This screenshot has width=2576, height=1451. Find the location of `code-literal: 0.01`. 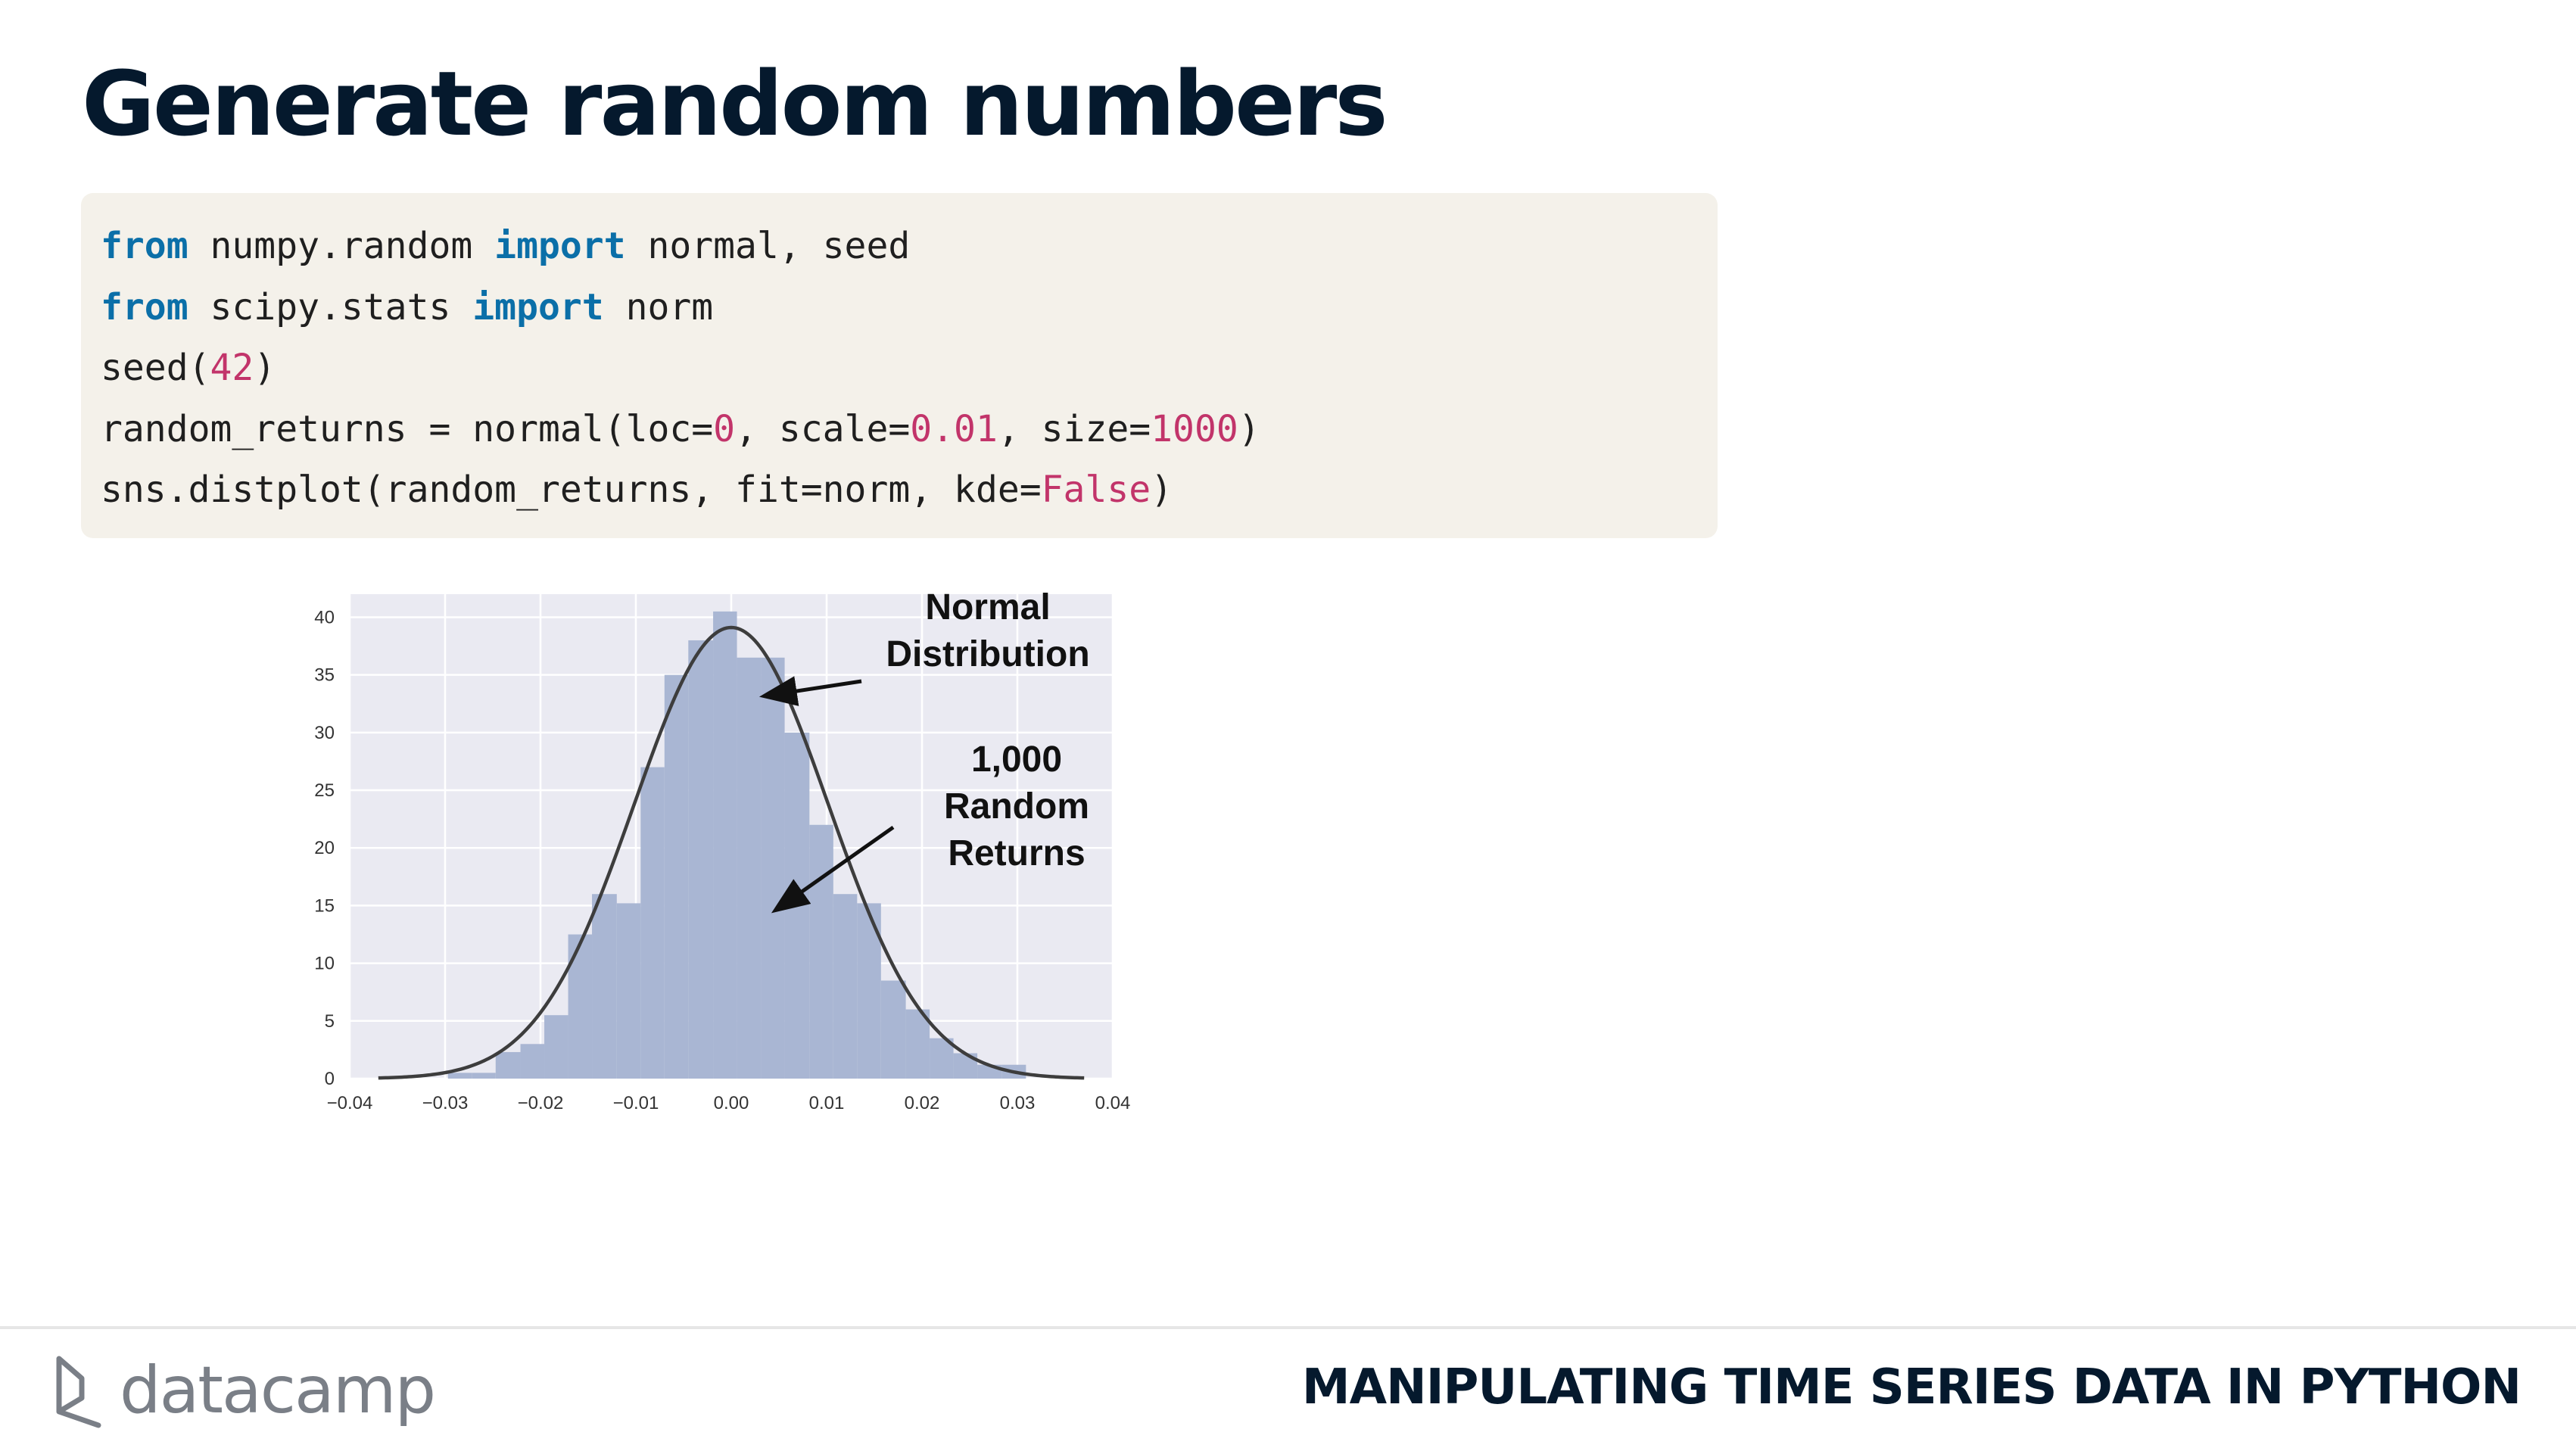

code-literal: 0.01 is located at coordinates (954, 428).